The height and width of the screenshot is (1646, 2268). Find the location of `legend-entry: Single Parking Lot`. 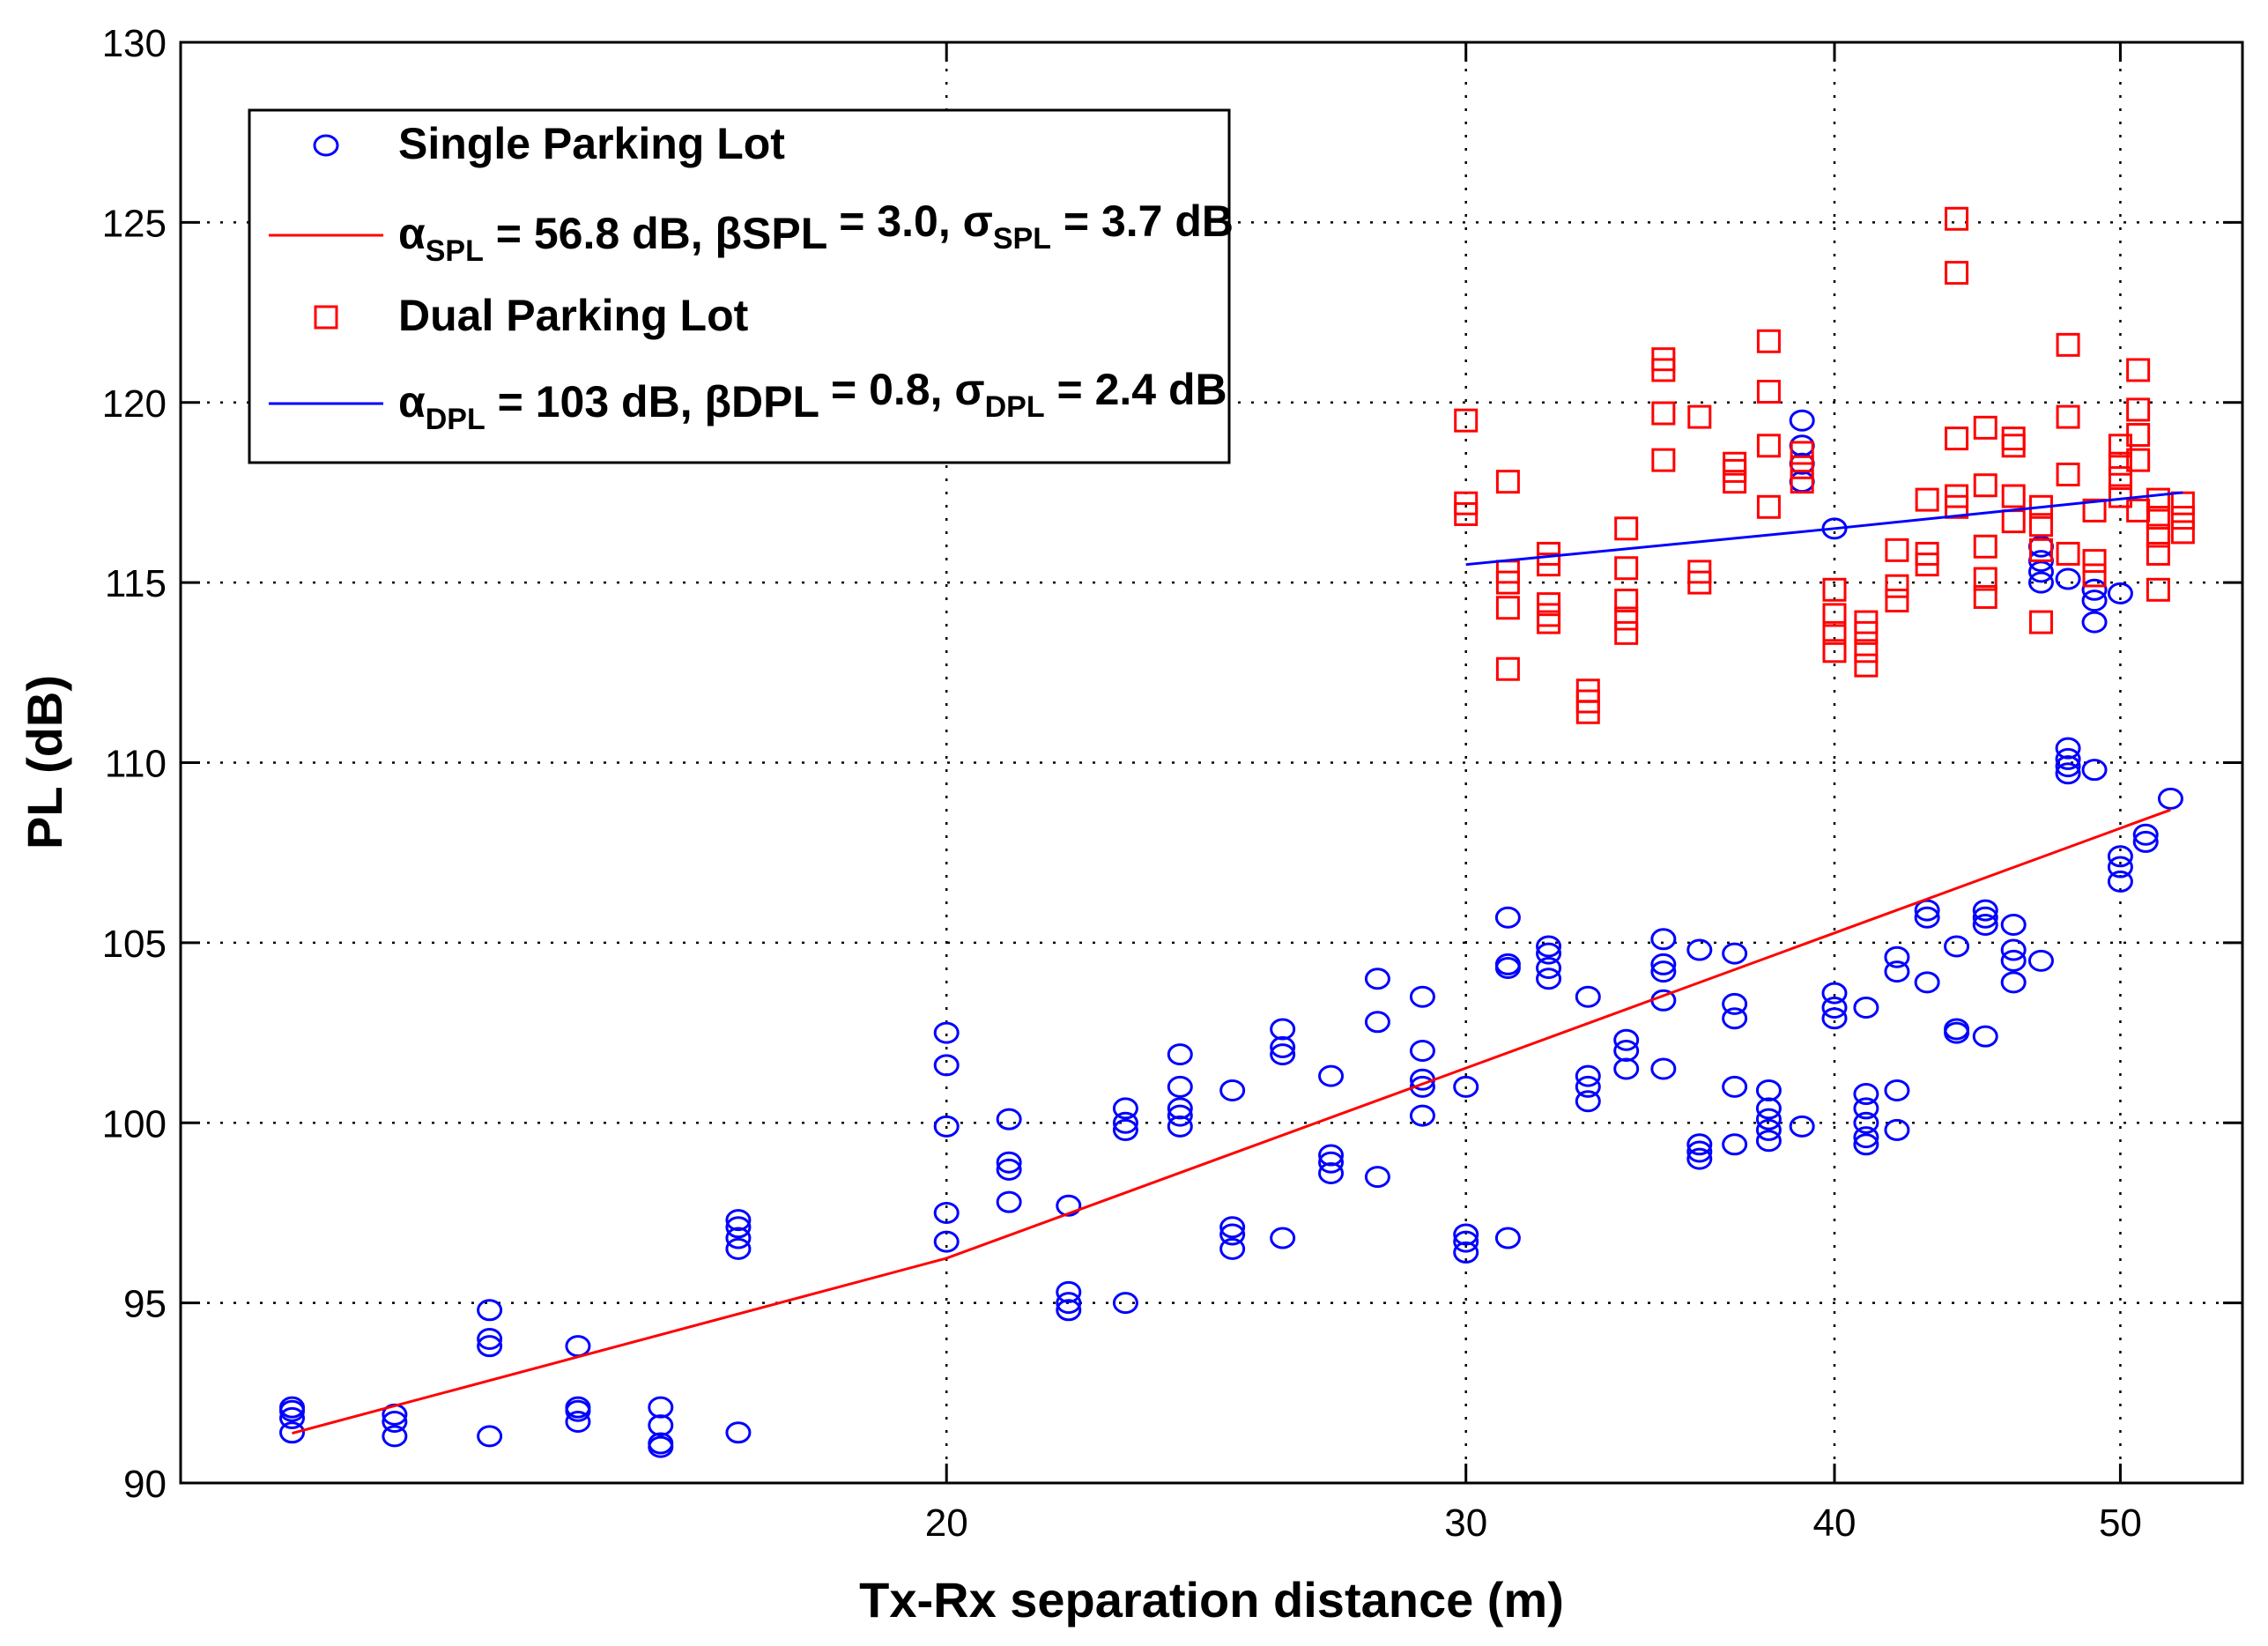

legend-entry: Single Parking Lot is located at coordinates (549, 143).